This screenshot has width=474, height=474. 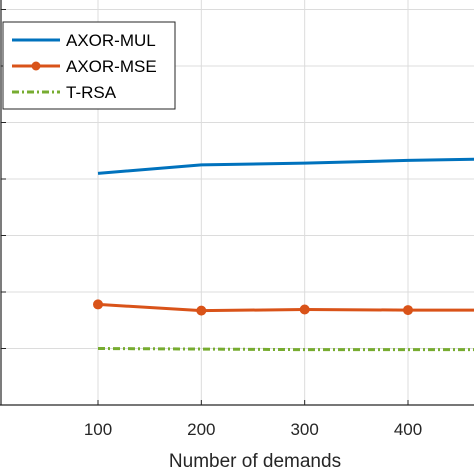 What do you see at coordinates (408, 429) in the screenshot?
I see `x-tick-label: 400` at bounding box center [408, 429].